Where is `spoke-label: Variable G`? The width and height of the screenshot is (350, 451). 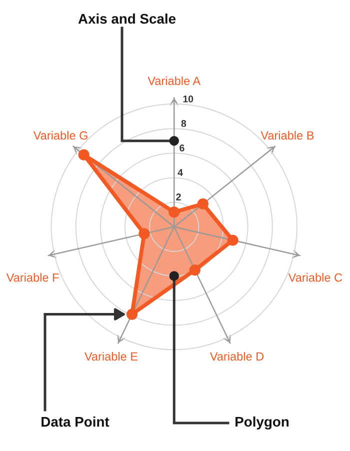
spoke-label: Variable G is located at coordinates (60, 135).